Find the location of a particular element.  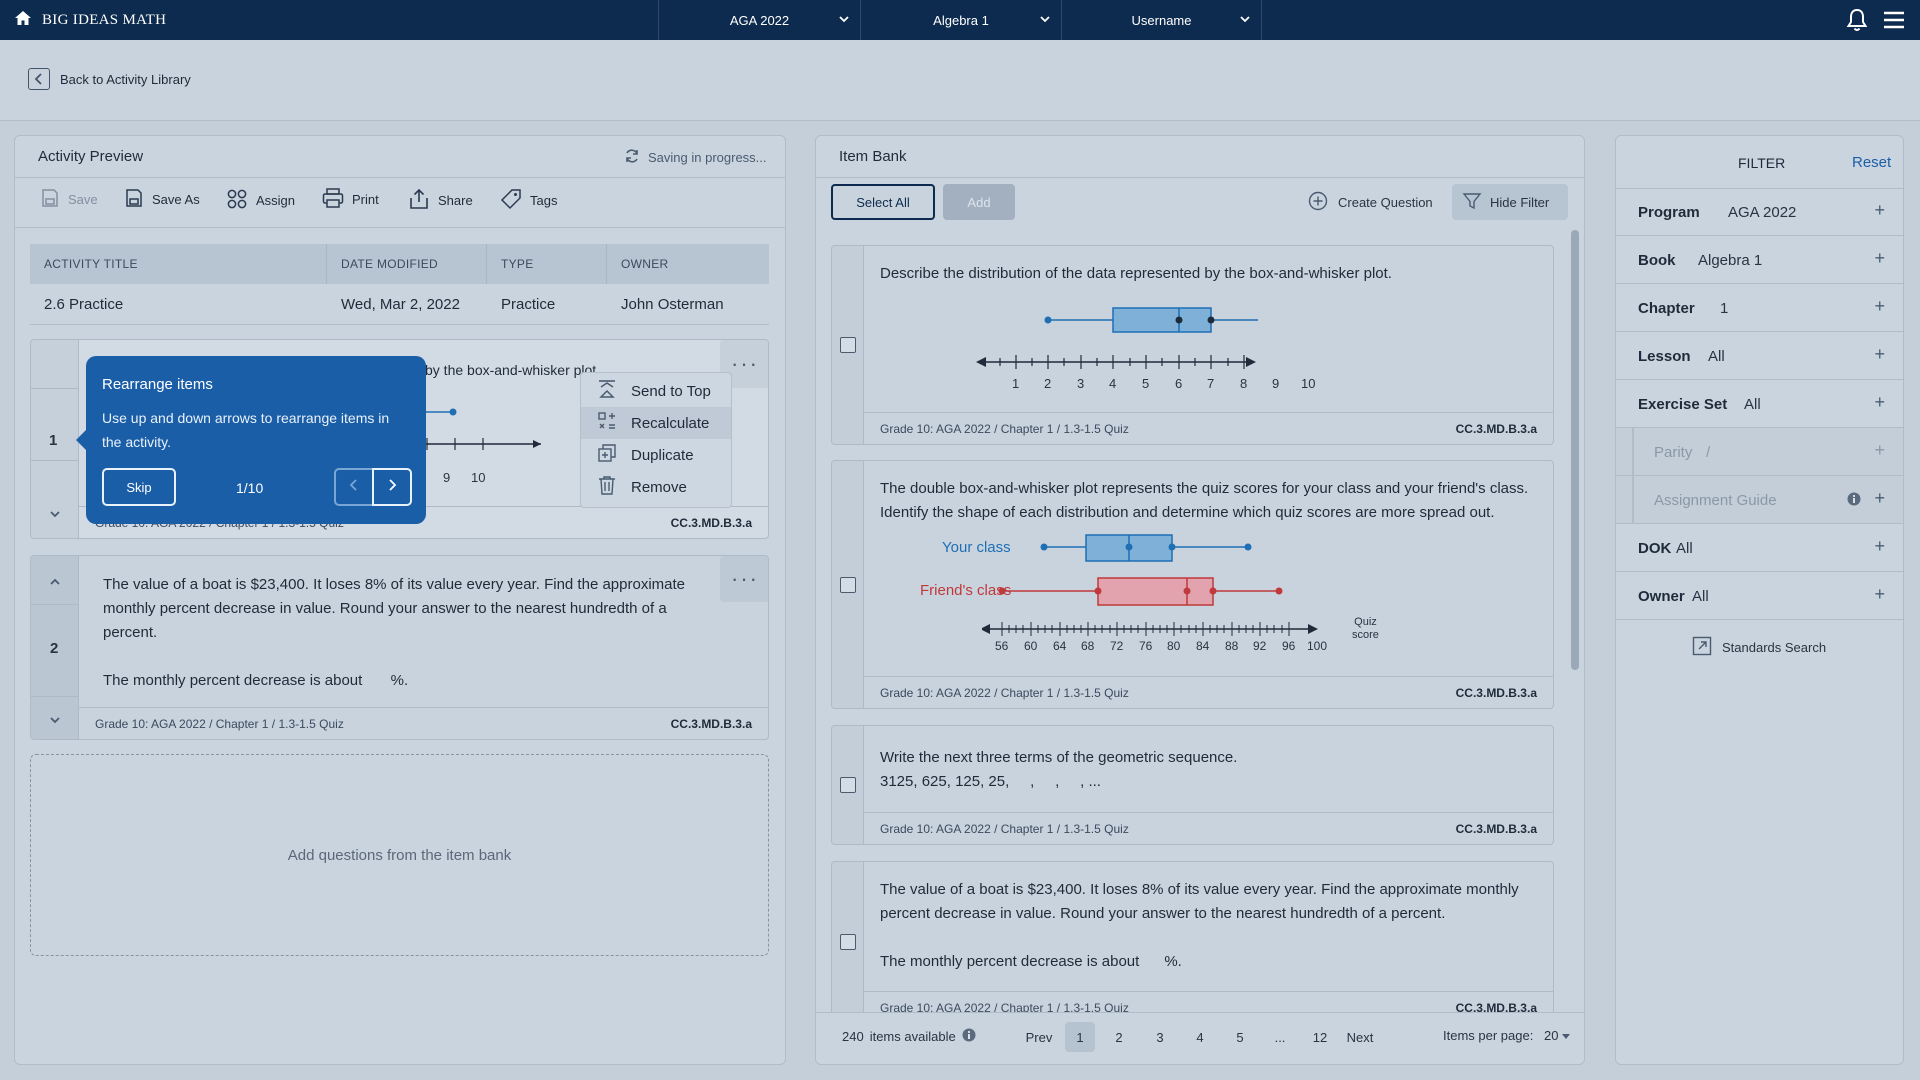

menu-remove: Remove is located at coordinates (656, 487).